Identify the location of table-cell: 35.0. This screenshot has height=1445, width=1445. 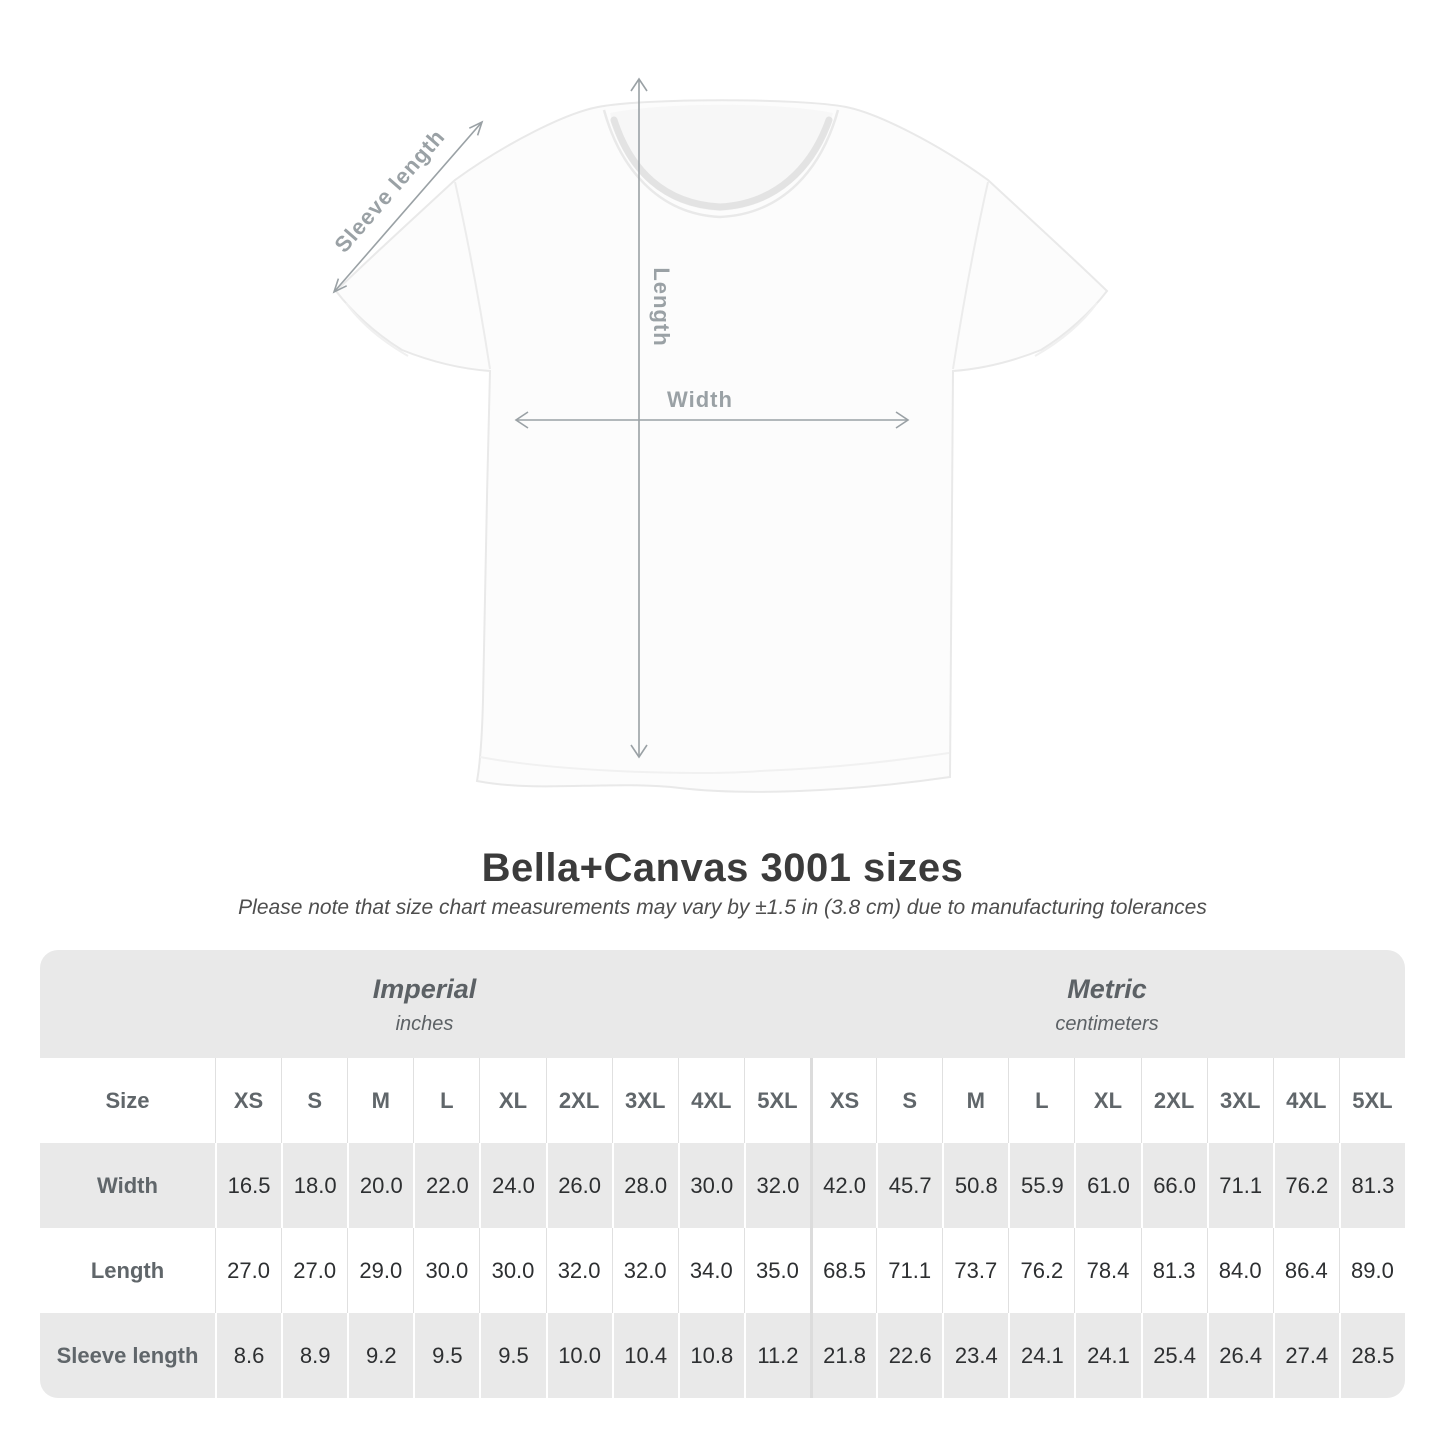
(776, 1270).